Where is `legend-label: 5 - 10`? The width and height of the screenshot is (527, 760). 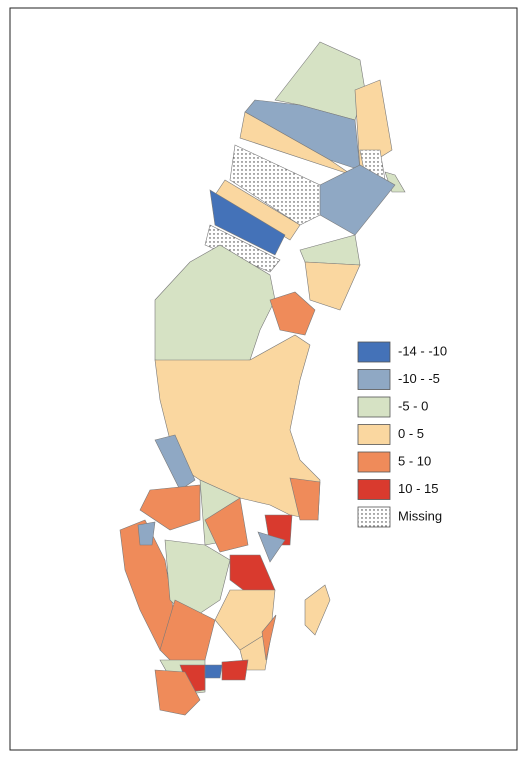
legend-label: 5 - 10 is located at coordinates (414, 460).